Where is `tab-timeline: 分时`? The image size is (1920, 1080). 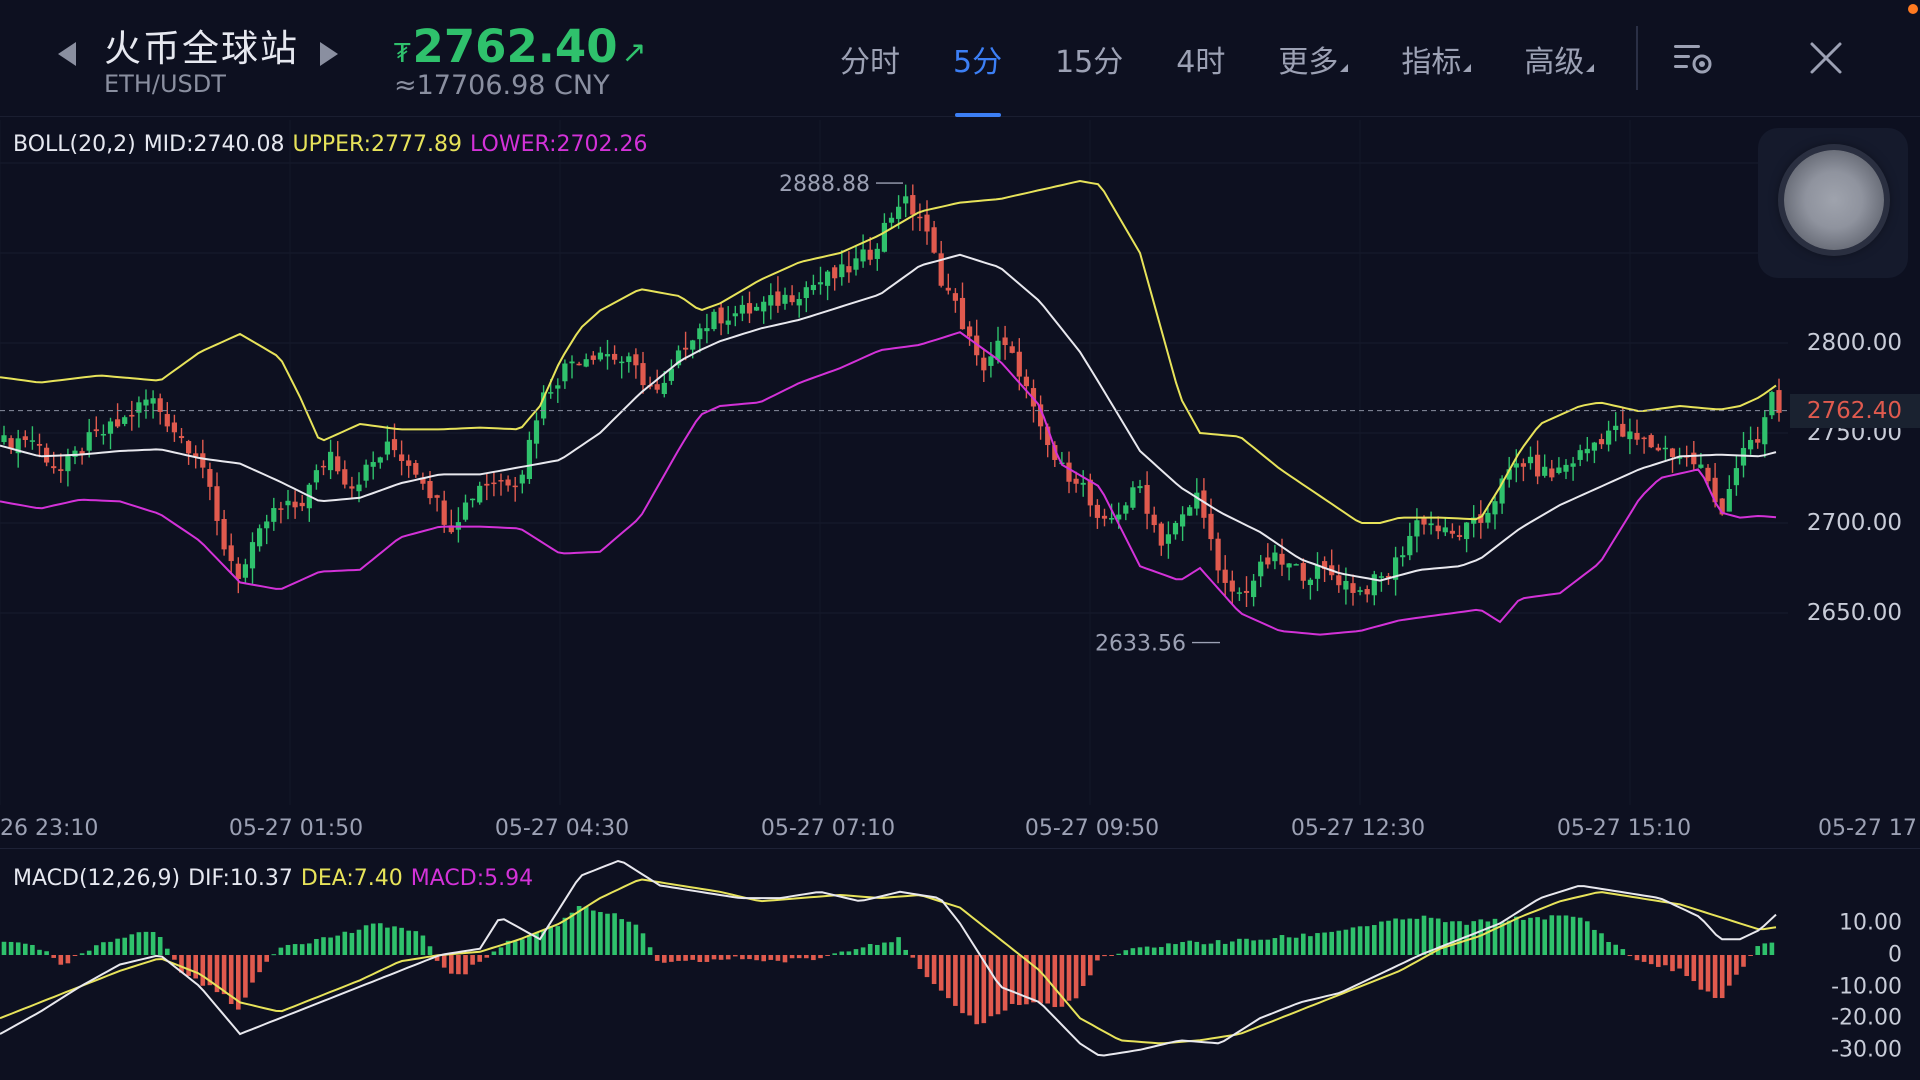 tab-timeline: 分时 is located at coordinates (870, 58).